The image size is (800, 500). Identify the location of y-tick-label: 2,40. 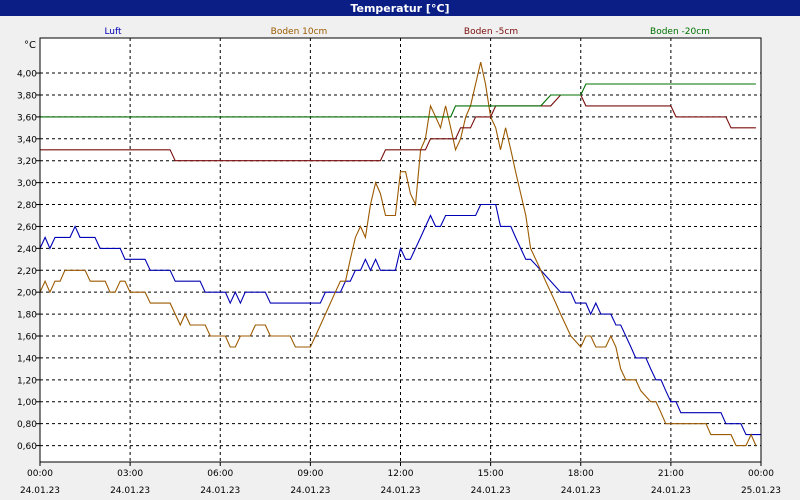
(27, 250).